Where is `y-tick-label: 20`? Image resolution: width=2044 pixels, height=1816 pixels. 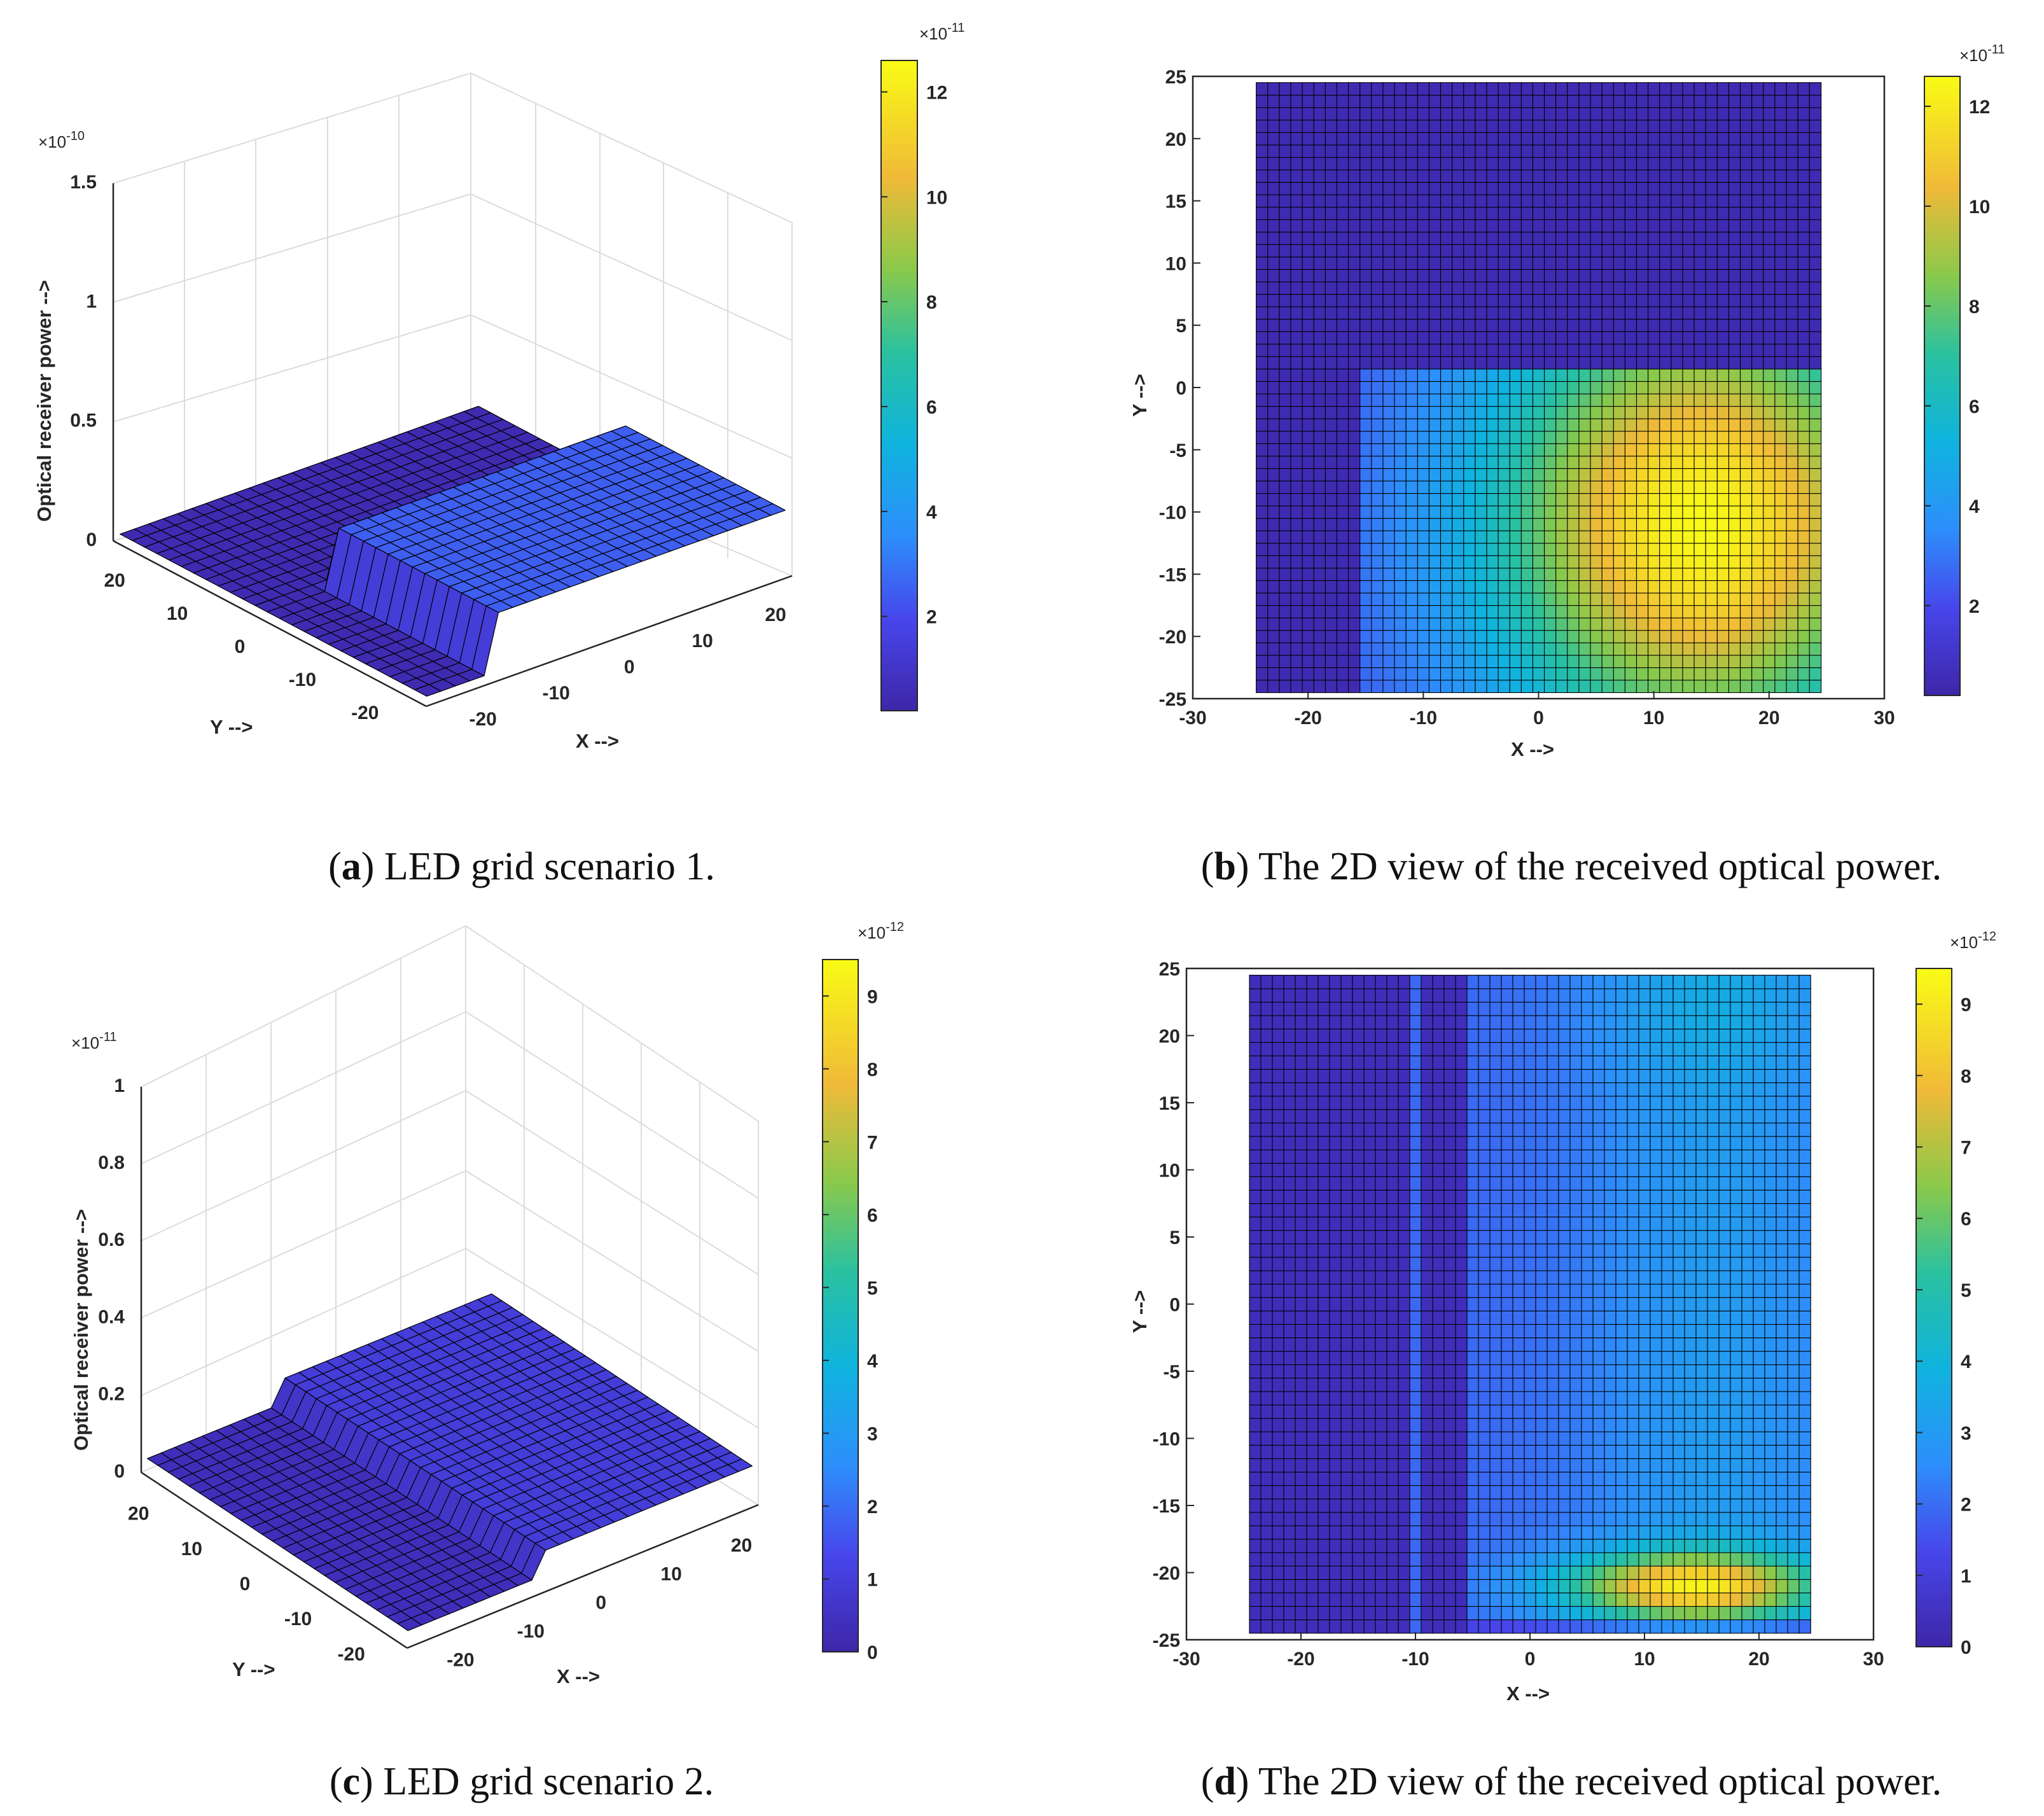
y-tick-label: 20 is located at coordinates (1175, 139).